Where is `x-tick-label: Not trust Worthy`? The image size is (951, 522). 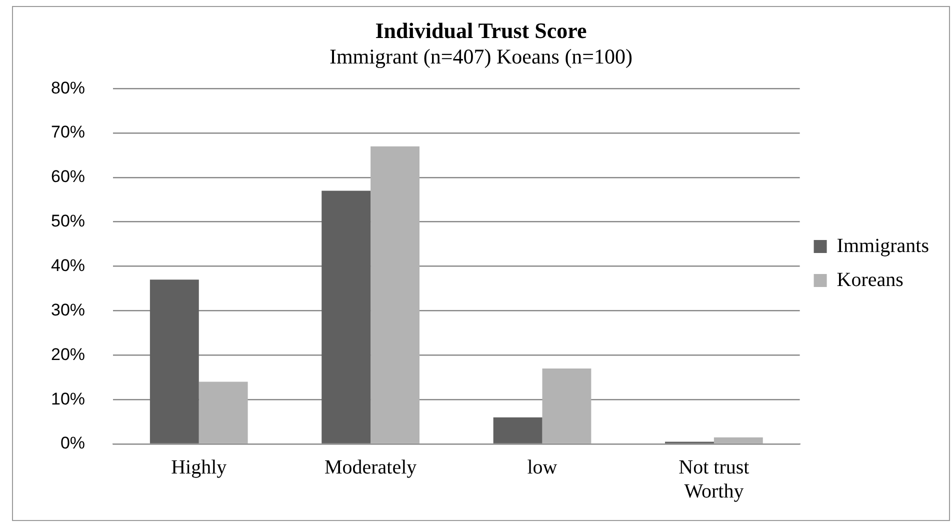 x-tick-label: Not trust Worthy is located at coordinates (714, 479).